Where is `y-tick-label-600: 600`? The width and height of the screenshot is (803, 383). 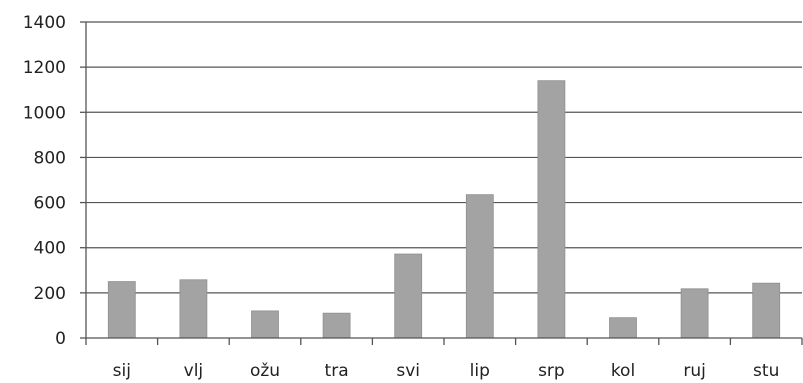
y-tick-label-600: 600 is located at coordinates (50, 204).